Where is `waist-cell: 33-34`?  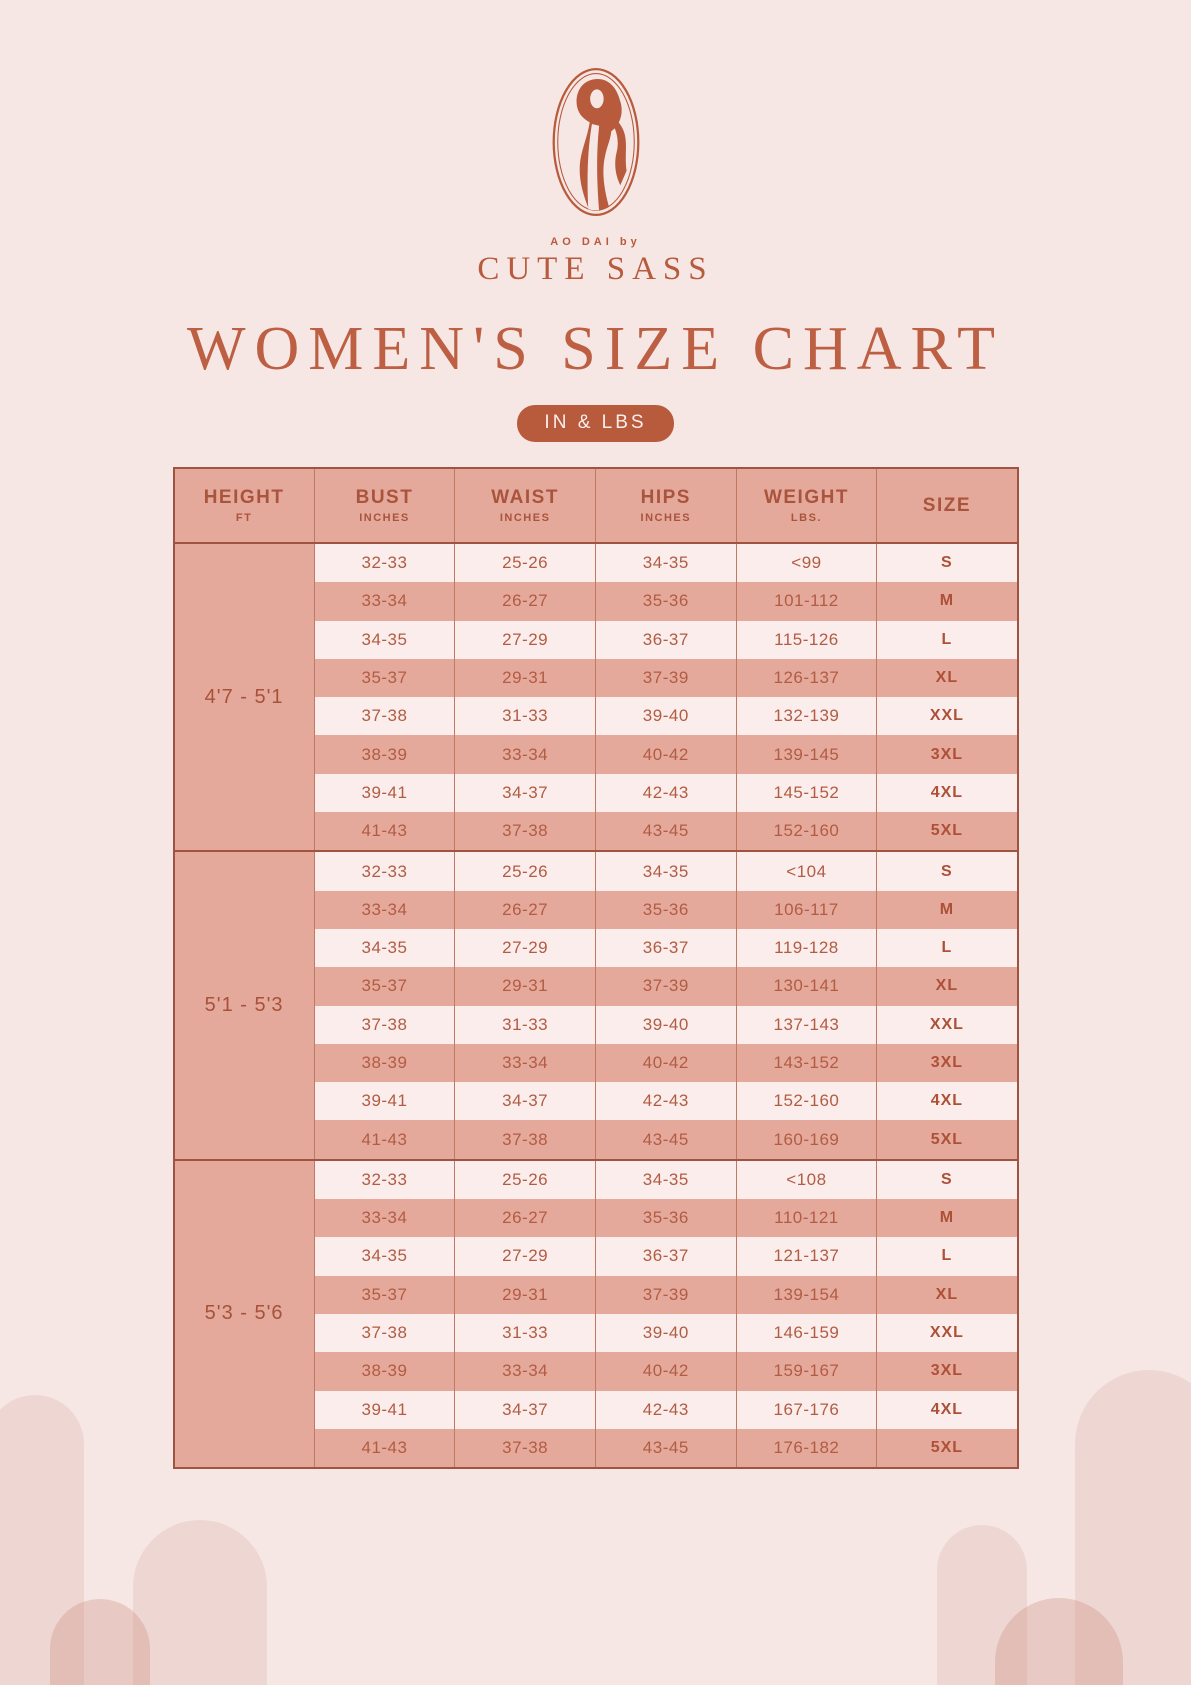
waist-cell: 33-34 is located at coordinates (525, 1063).